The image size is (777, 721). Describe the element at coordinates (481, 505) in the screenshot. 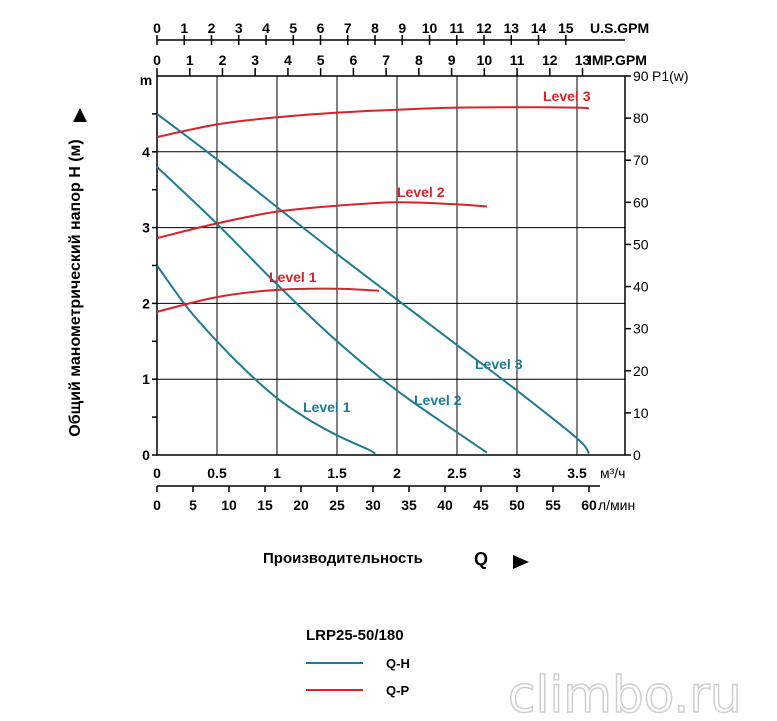

I see `x-lmin-tick-label: 45` at that location.